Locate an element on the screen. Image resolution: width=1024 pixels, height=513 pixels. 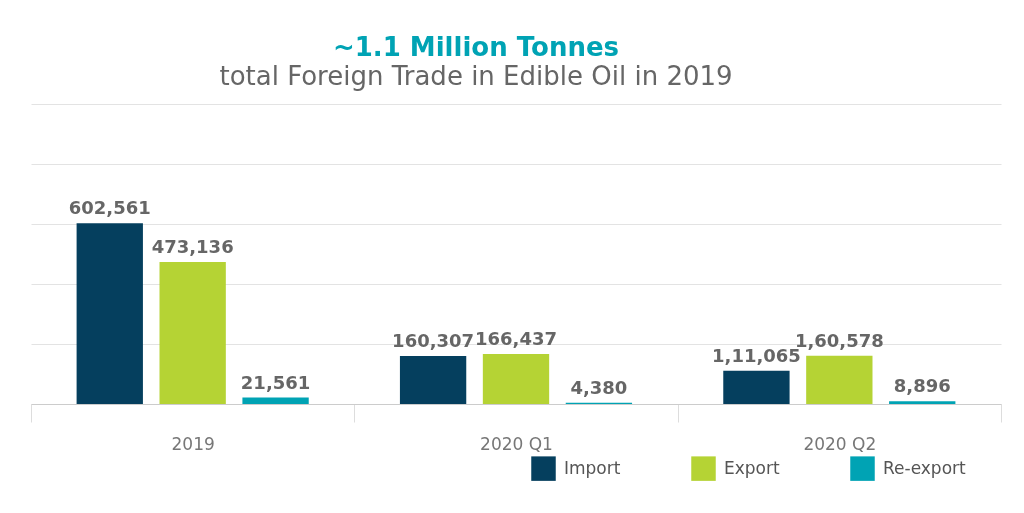
data-label: 602,561 is located at coordinates (109, 208).